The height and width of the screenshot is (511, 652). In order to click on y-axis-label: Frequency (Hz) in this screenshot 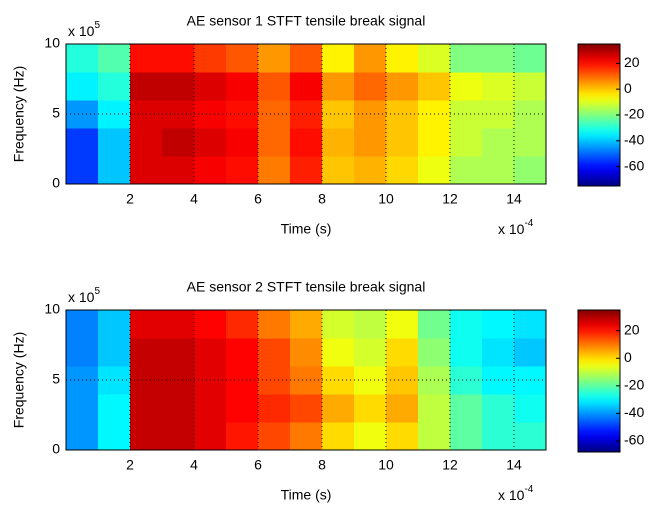, I will do `click(19, 114)`.